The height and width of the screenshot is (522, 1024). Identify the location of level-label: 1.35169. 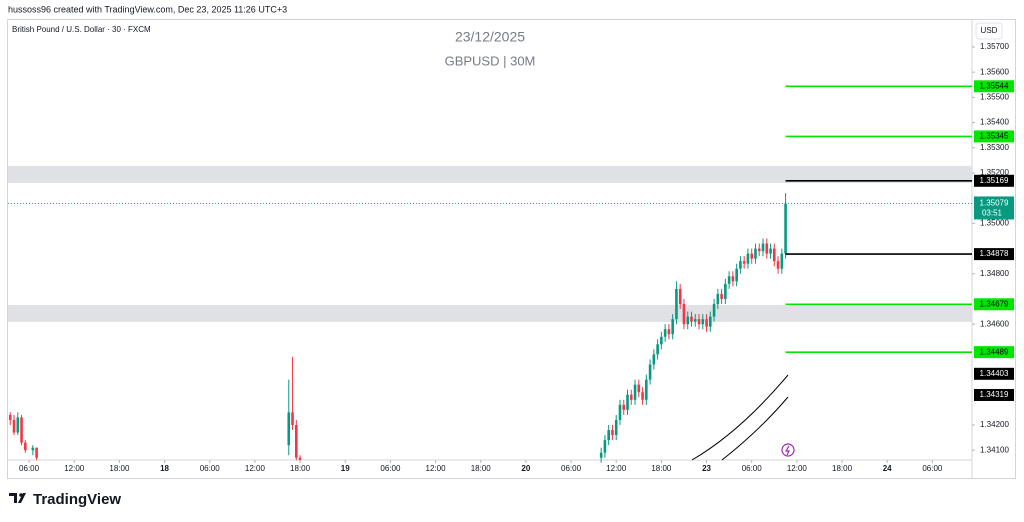
(994, 180).